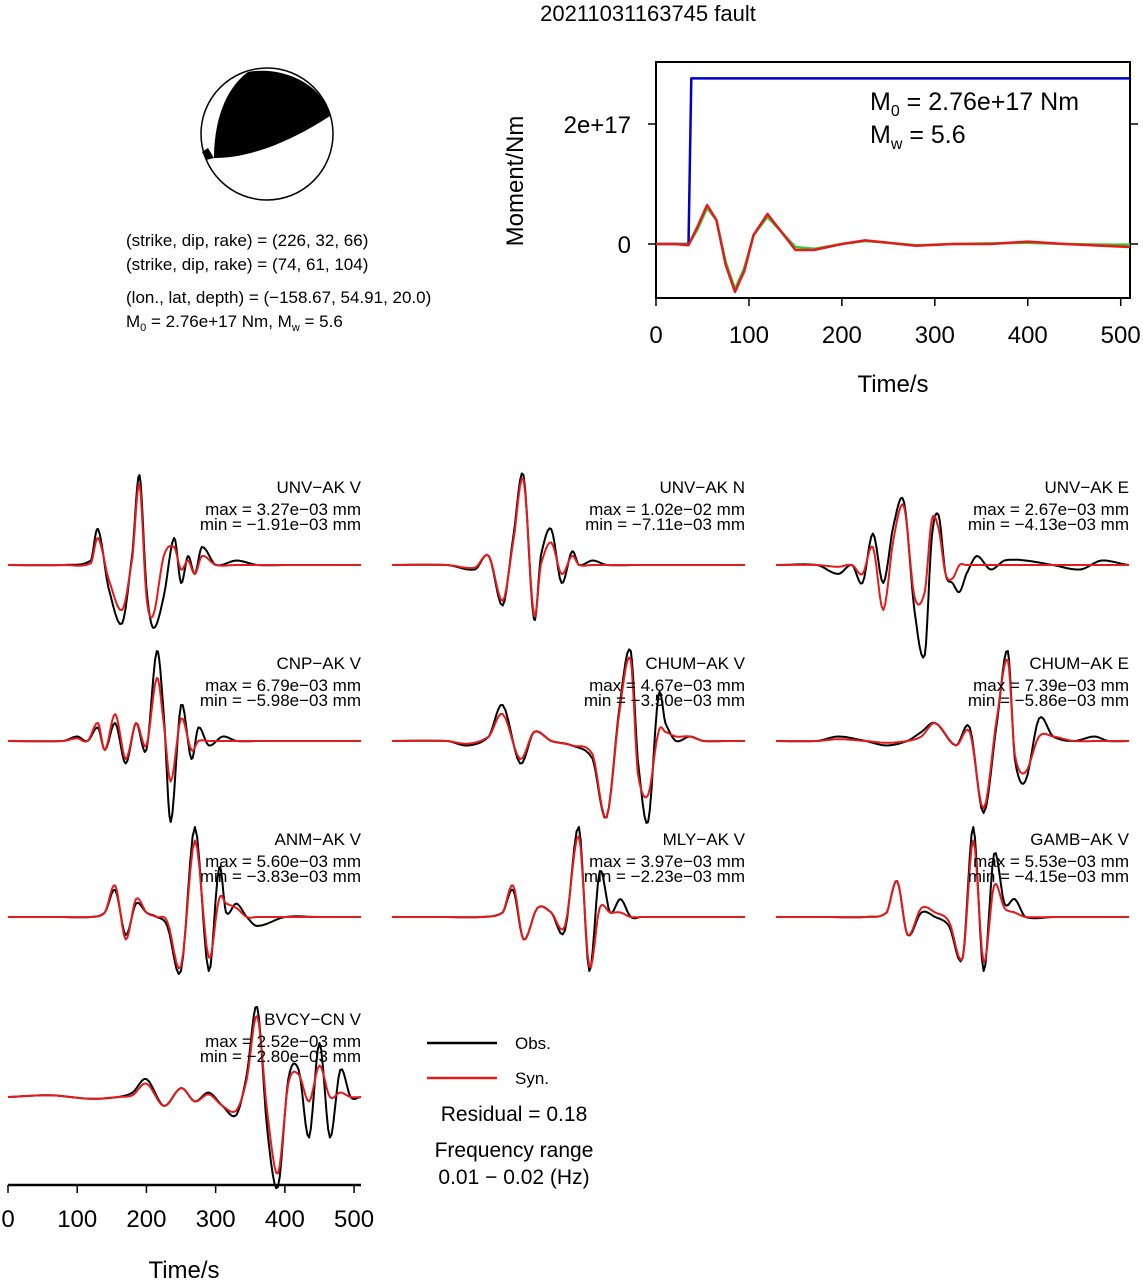  What do you see at coordinates (892, 384) in the screenshot?
I see `moment-xlabel: Time/s` at bounding box center [892, 384].